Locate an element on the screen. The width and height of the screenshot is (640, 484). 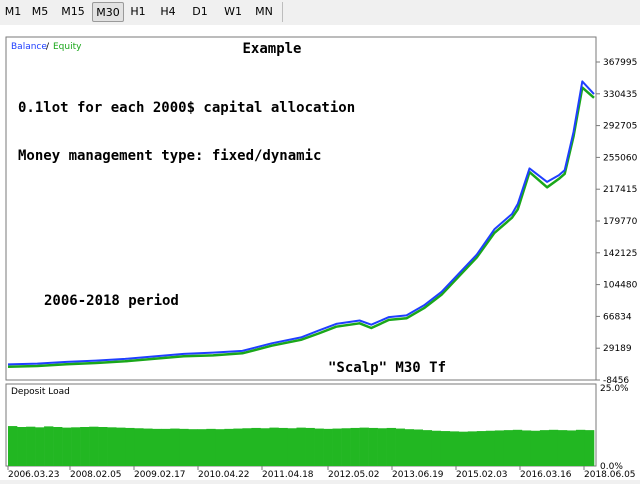
legend-balance: Balance is located at coordinates (29, 47).